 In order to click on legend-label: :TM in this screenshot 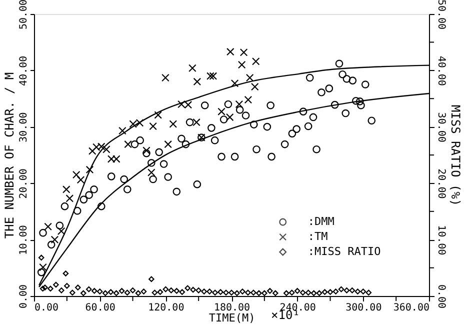, I will do `click(318, 236)`.